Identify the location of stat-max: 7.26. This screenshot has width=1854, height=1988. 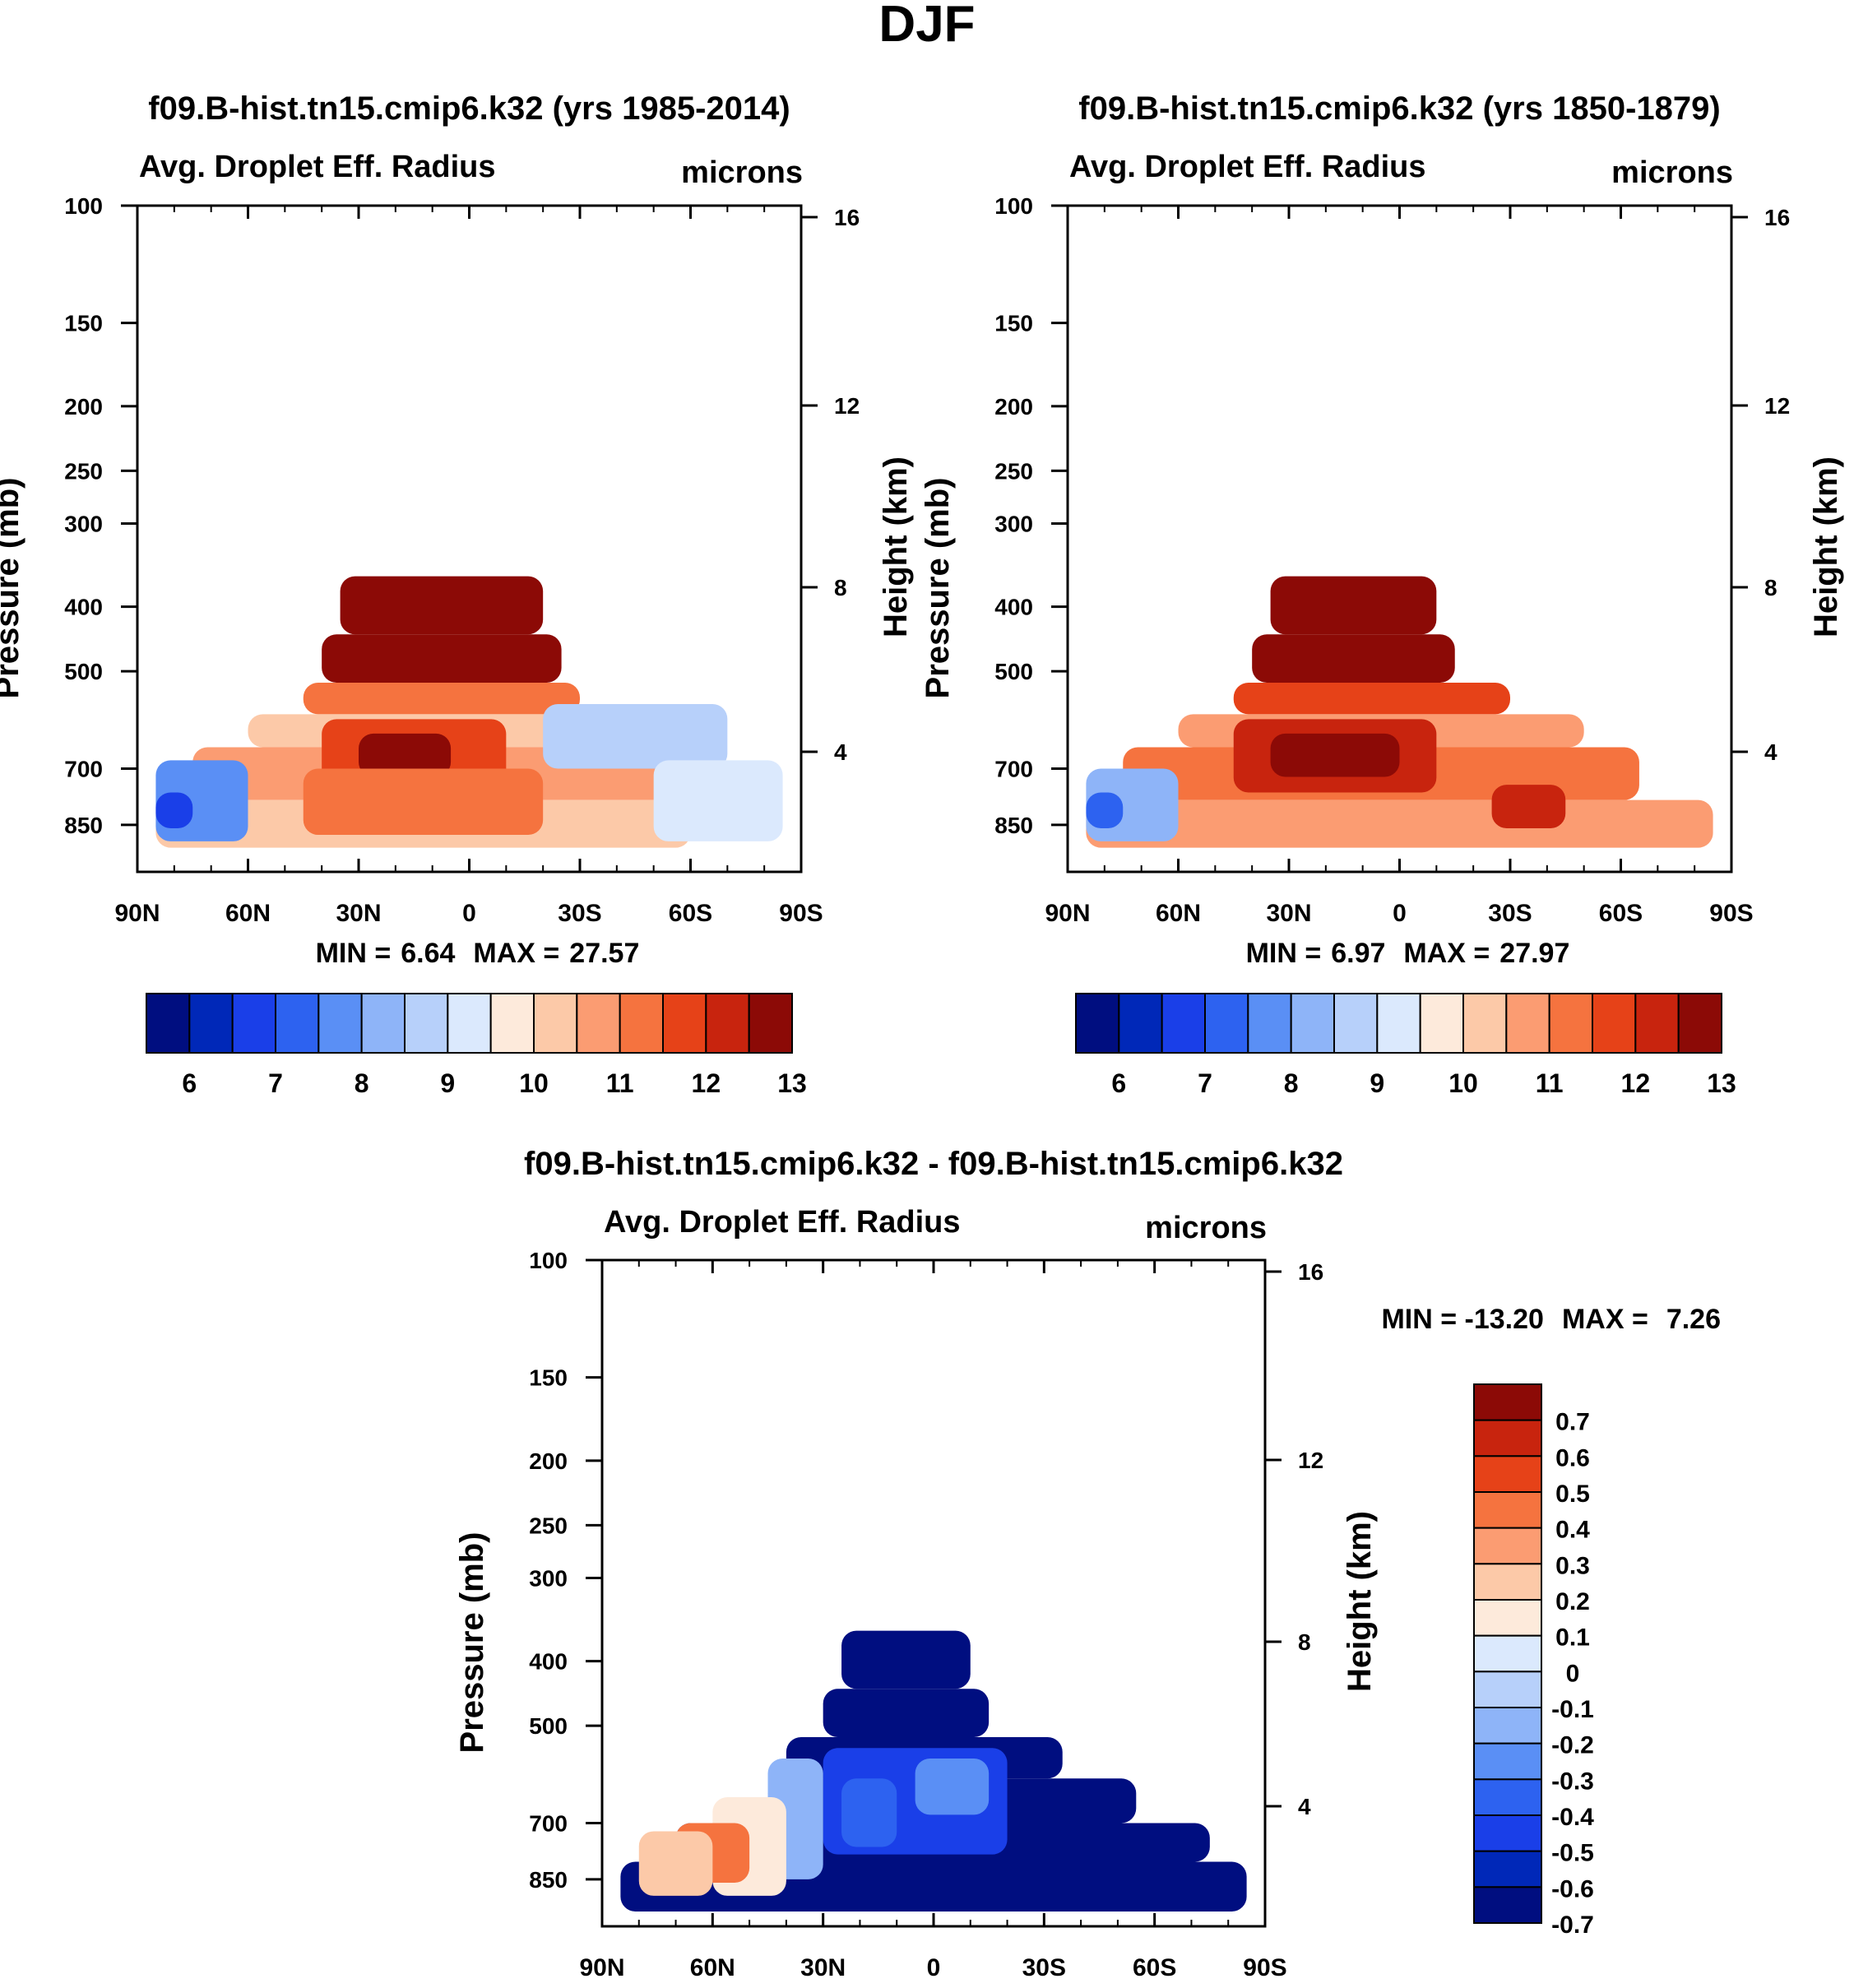
(1693, 1320).